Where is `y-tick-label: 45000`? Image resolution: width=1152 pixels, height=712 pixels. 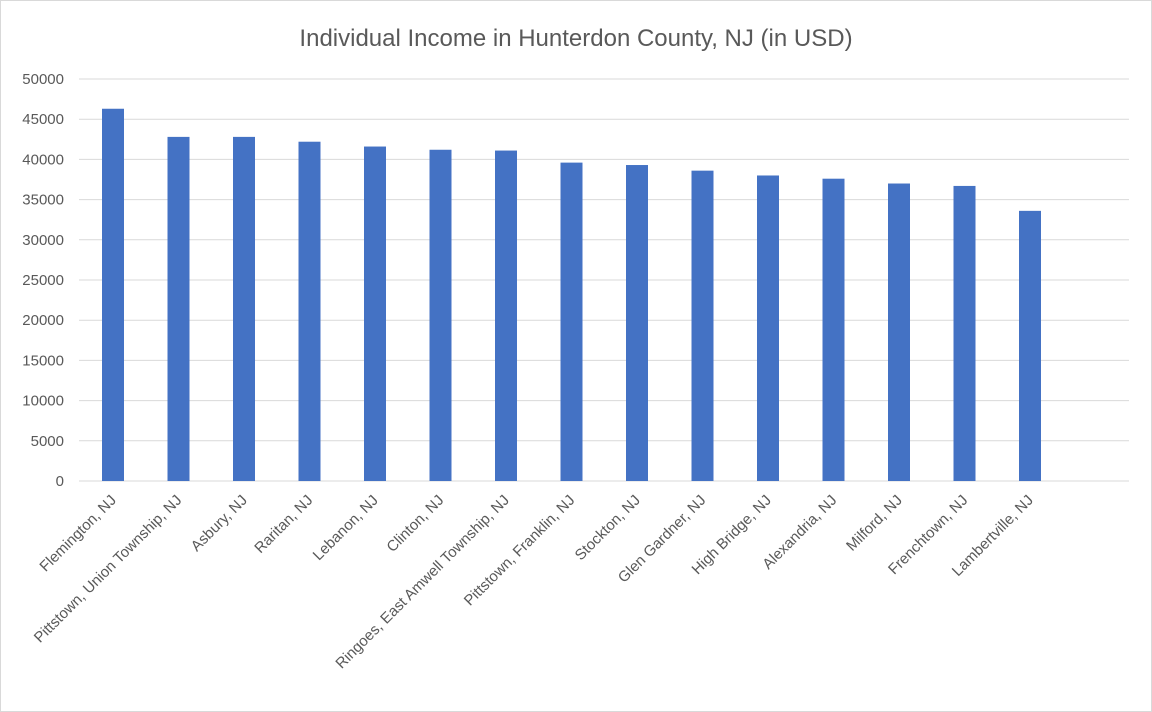 y-tick-label: 45000 is located at coordinates (43, 119).